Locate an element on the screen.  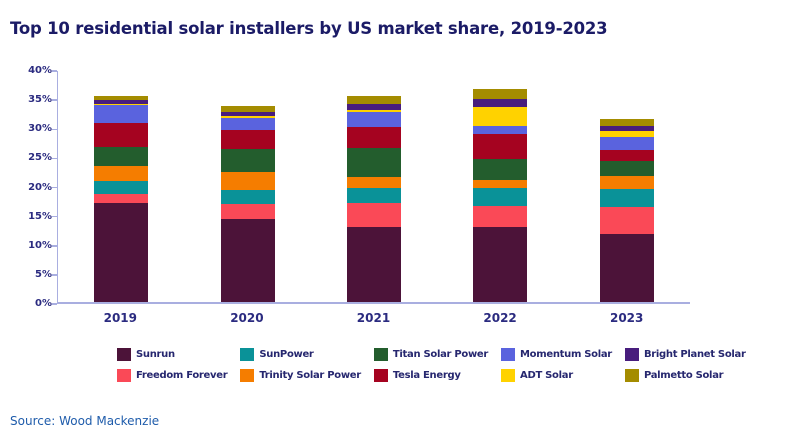
y-axis-tick-label: 20% is located at coordinates (40, 187).